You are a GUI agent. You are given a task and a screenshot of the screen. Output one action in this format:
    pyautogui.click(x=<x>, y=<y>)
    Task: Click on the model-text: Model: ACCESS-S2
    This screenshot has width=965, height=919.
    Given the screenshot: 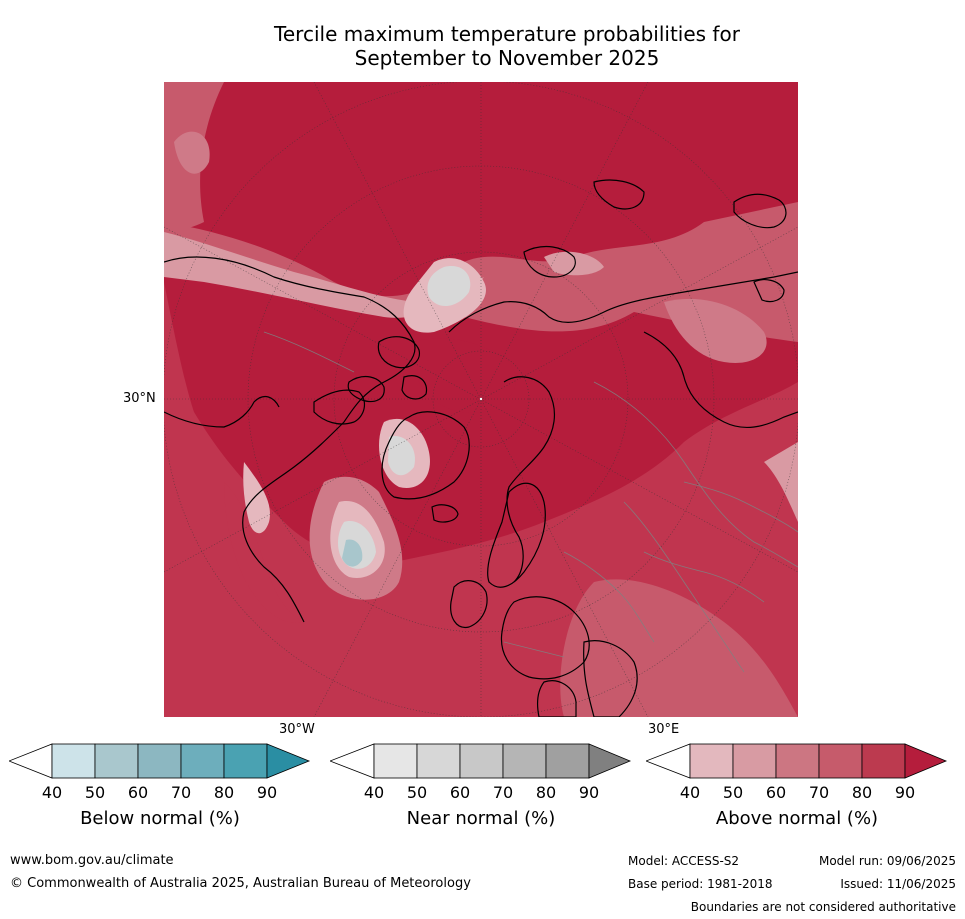 What is the action you would take?
    pyautogui.click(x=684, y=861)
    